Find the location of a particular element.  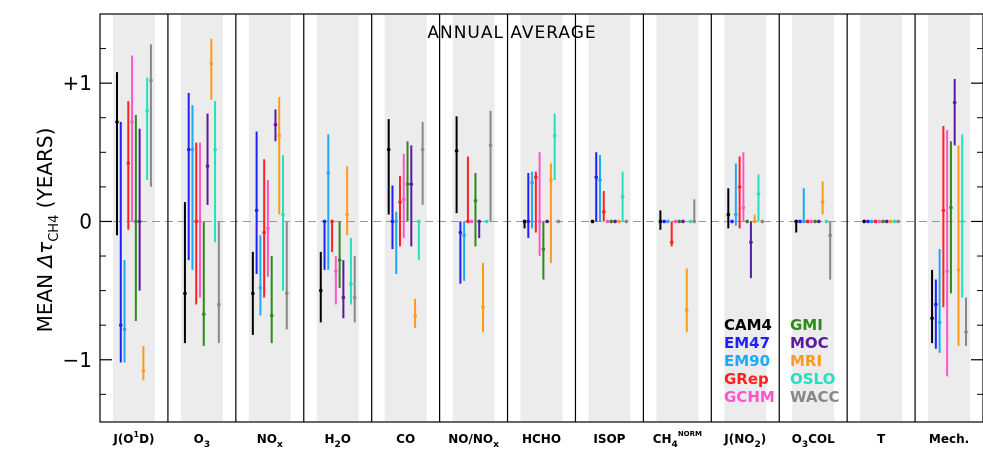

x-tick-label: NO/NOx is located at coordinates (473, 441).